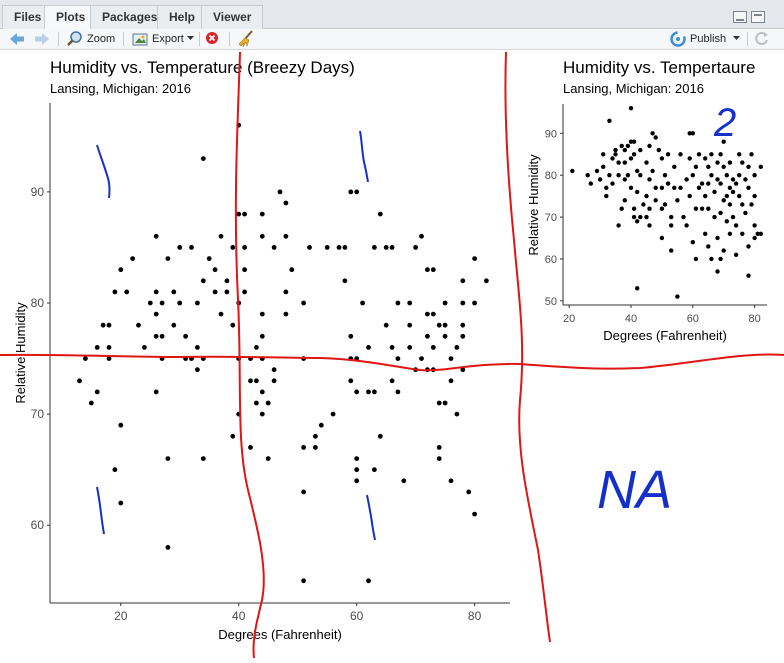 Image resolution: width=784 pixels, height=663 pixels. I want to click on y-tick-group: 60 70 80 90, so click(40, 358).